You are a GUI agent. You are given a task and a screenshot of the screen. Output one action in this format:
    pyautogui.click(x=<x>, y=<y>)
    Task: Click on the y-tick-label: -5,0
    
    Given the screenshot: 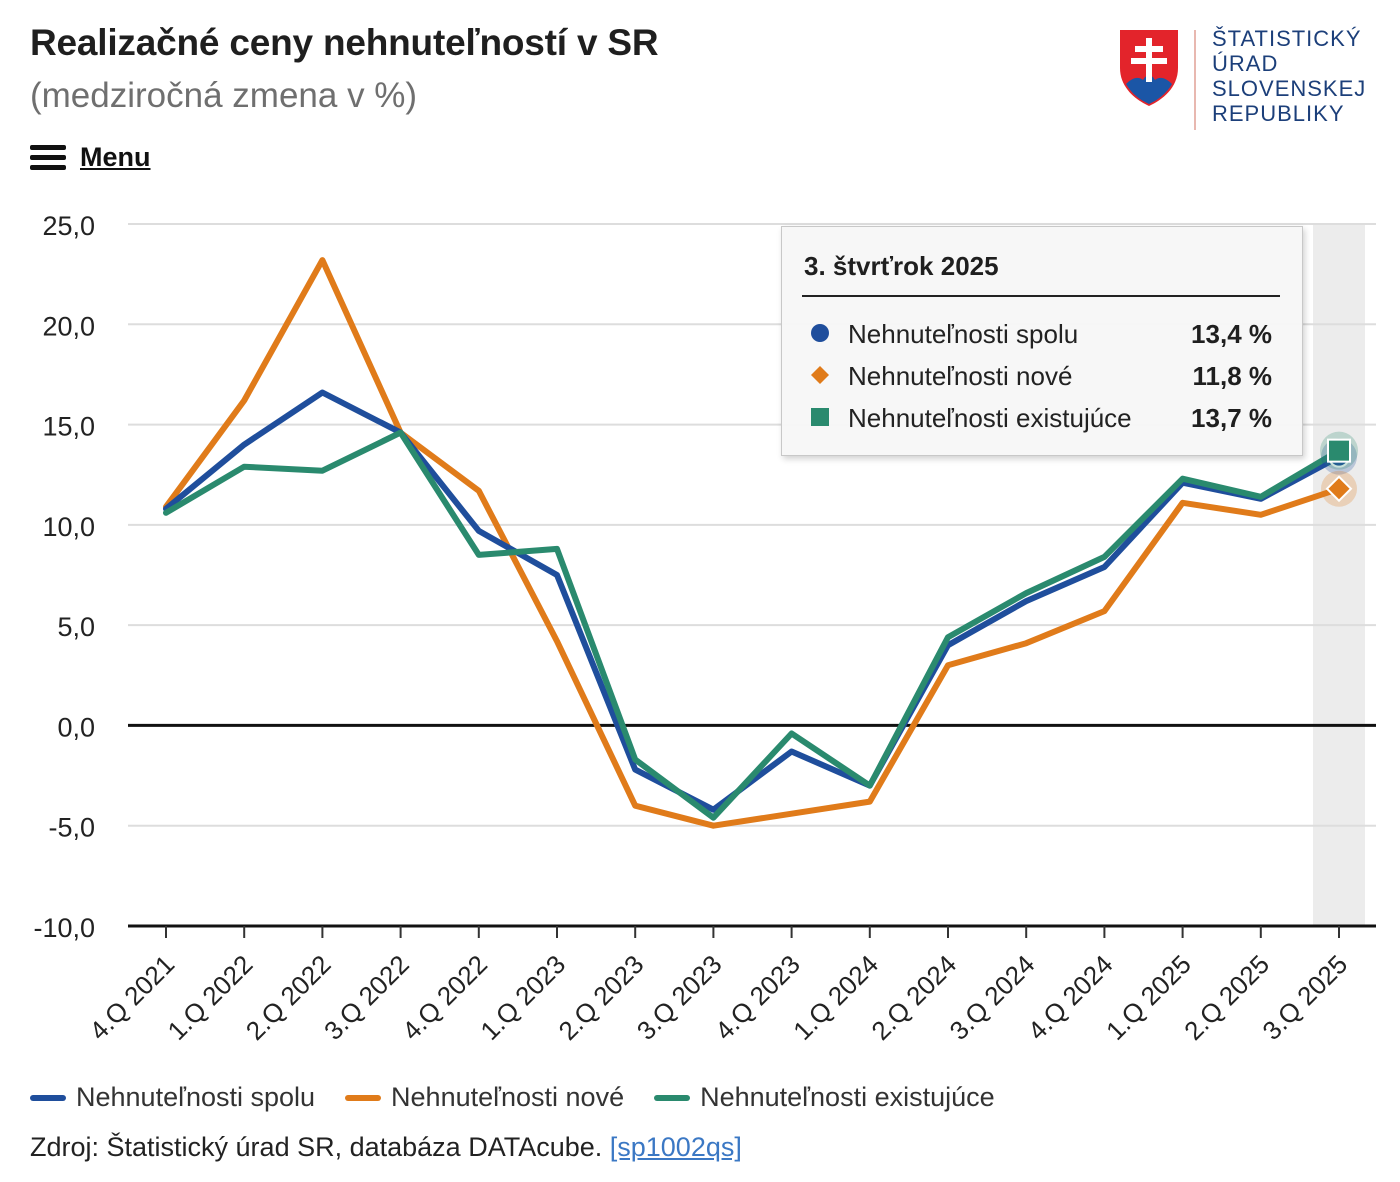 What is the action you would take?
    pyautogui.click(x=71, y=828)
    